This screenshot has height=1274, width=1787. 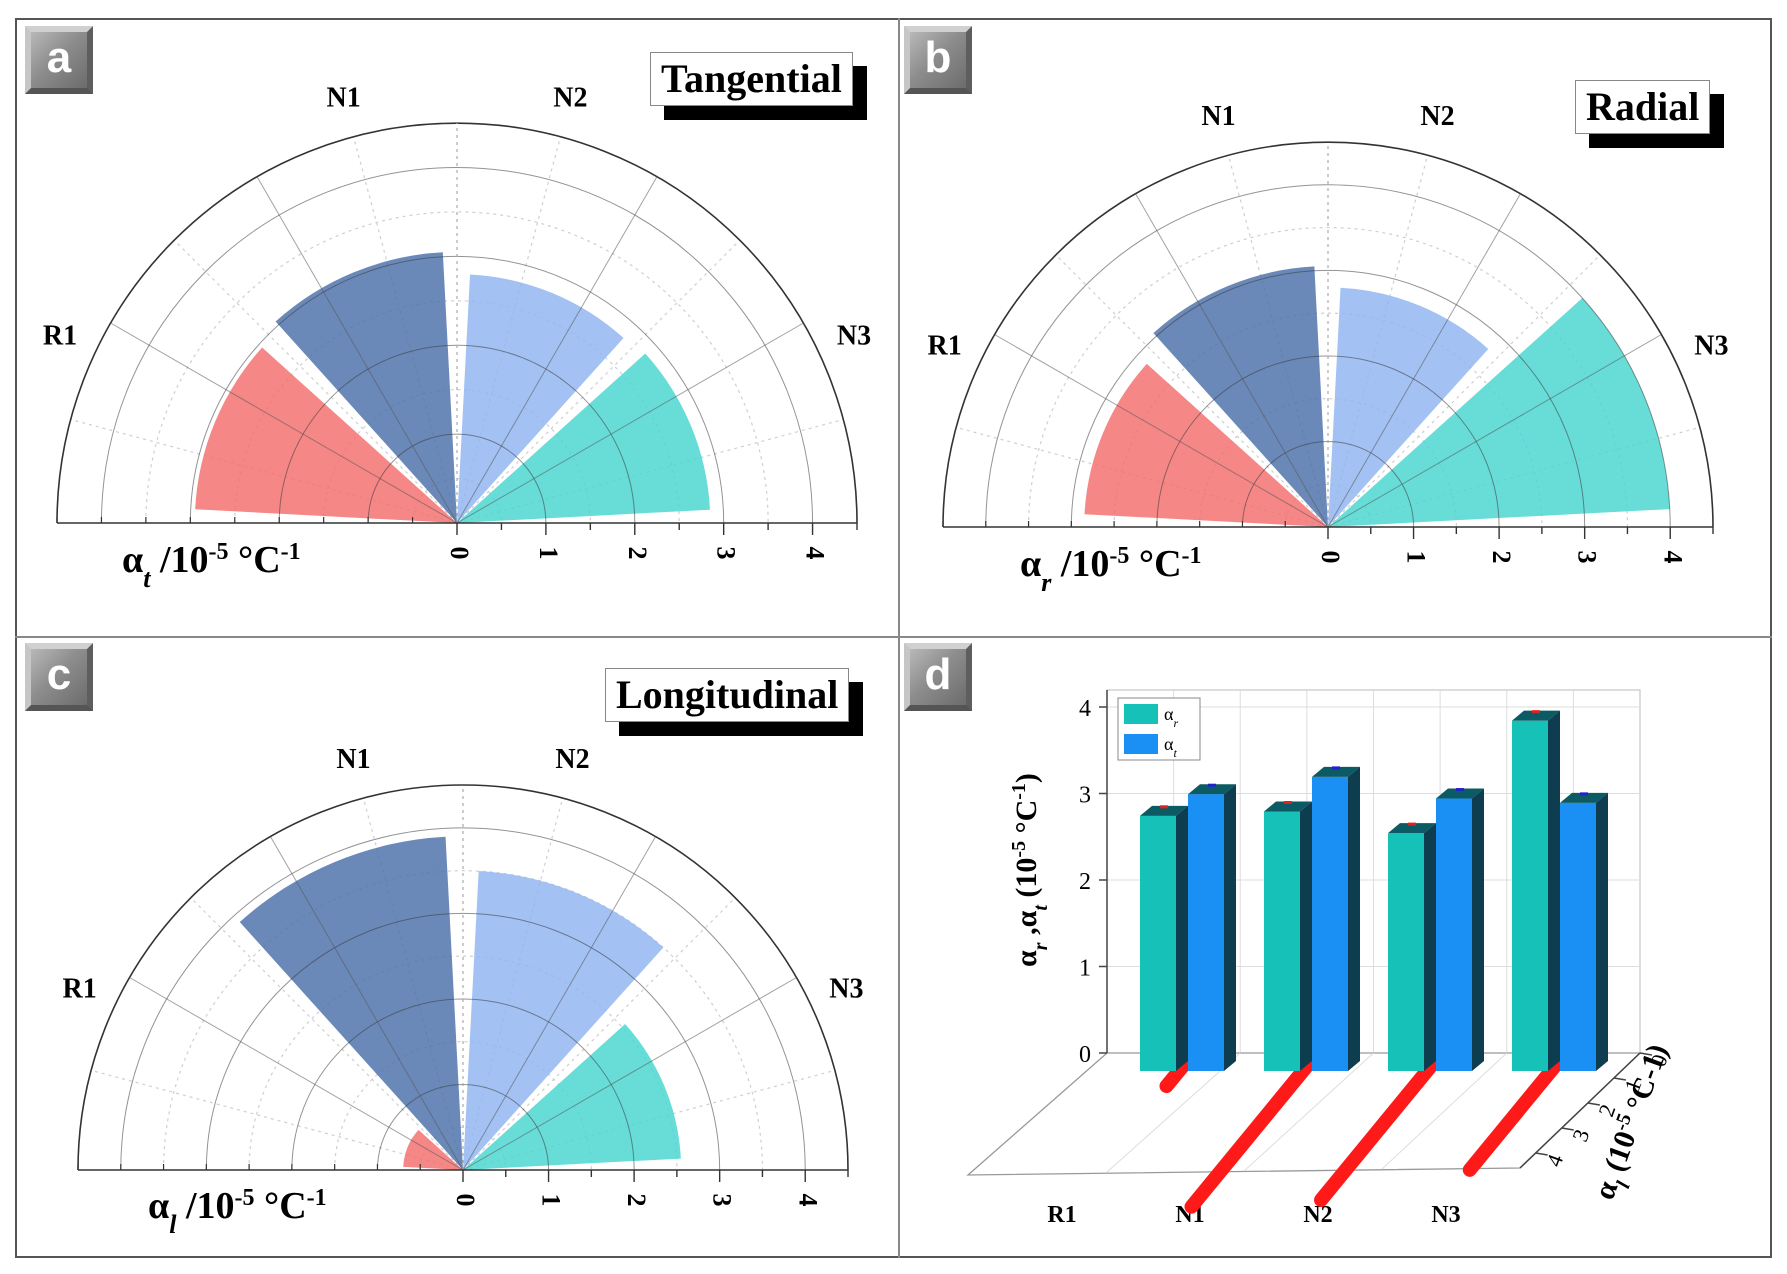 What do you see at coordinates (1111, 570) in the screenshot?
I see `radial-axis-label: αr /10-5 °C-1` at bounding box center [1111, 570].